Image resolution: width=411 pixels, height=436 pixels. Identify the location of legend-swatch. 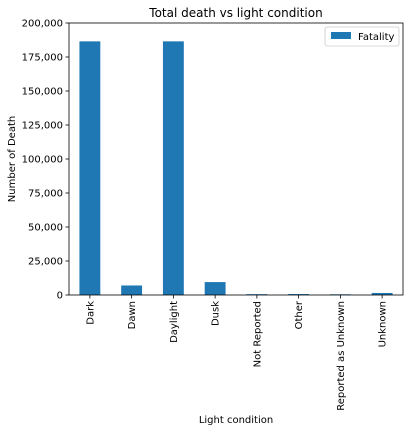
(341, 35).